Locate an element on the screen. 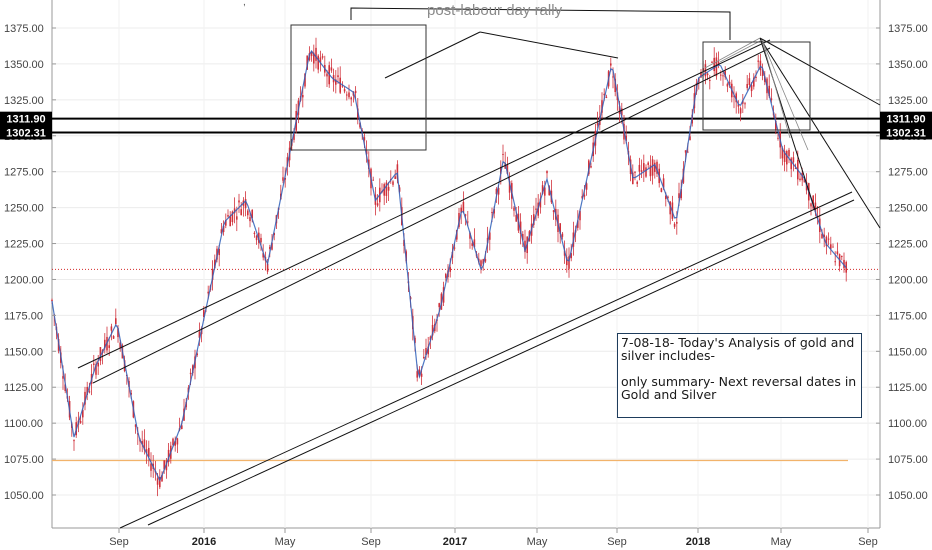 This screenshot has height=550, width=932. y-tick-label: 1175.00 is located at coordinates (23, 316).